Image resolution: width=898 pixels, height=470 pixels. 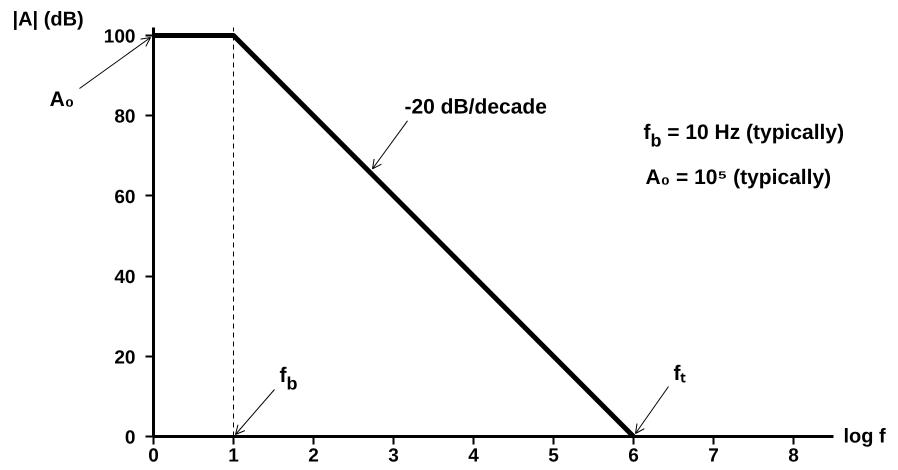 What do you see at coordinates (234, 456) in the screenshot?
I see `x-tick-label: 1` at bounding box center [234, 456].